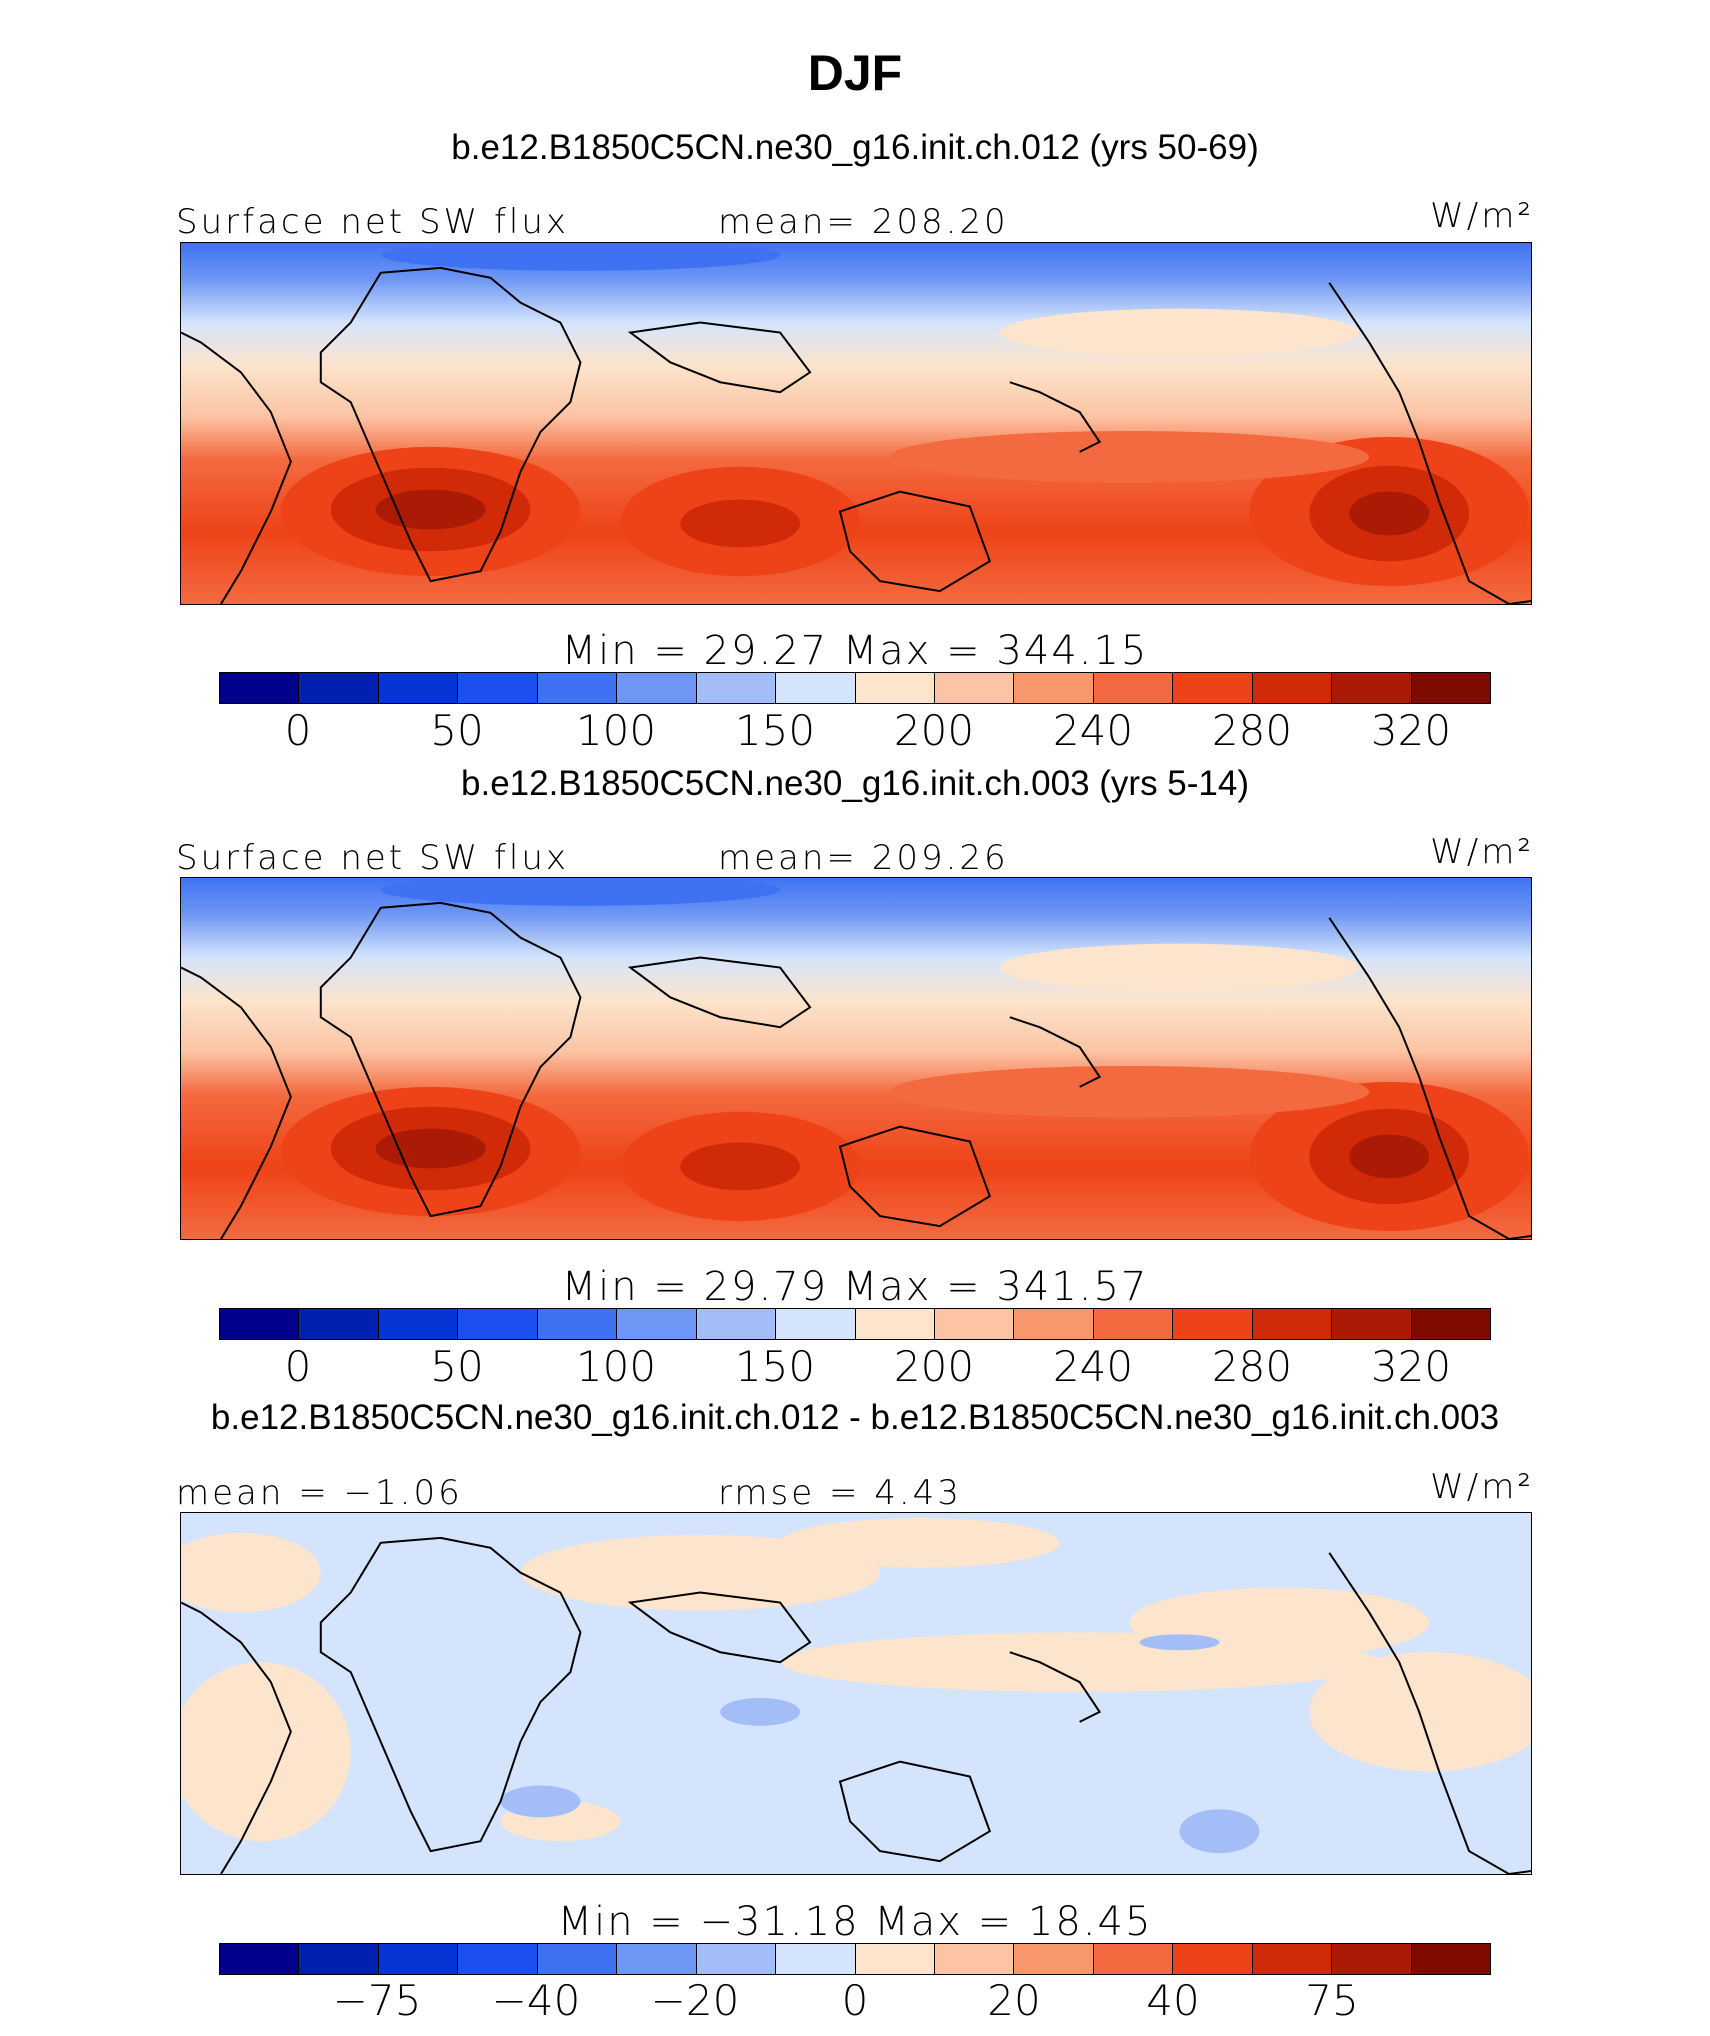  What do you see at coordinates (840, 1493) in the screenshot?
I see `panel-3-center-label: rmse = 4.43` at bounding box center [840, 1493].